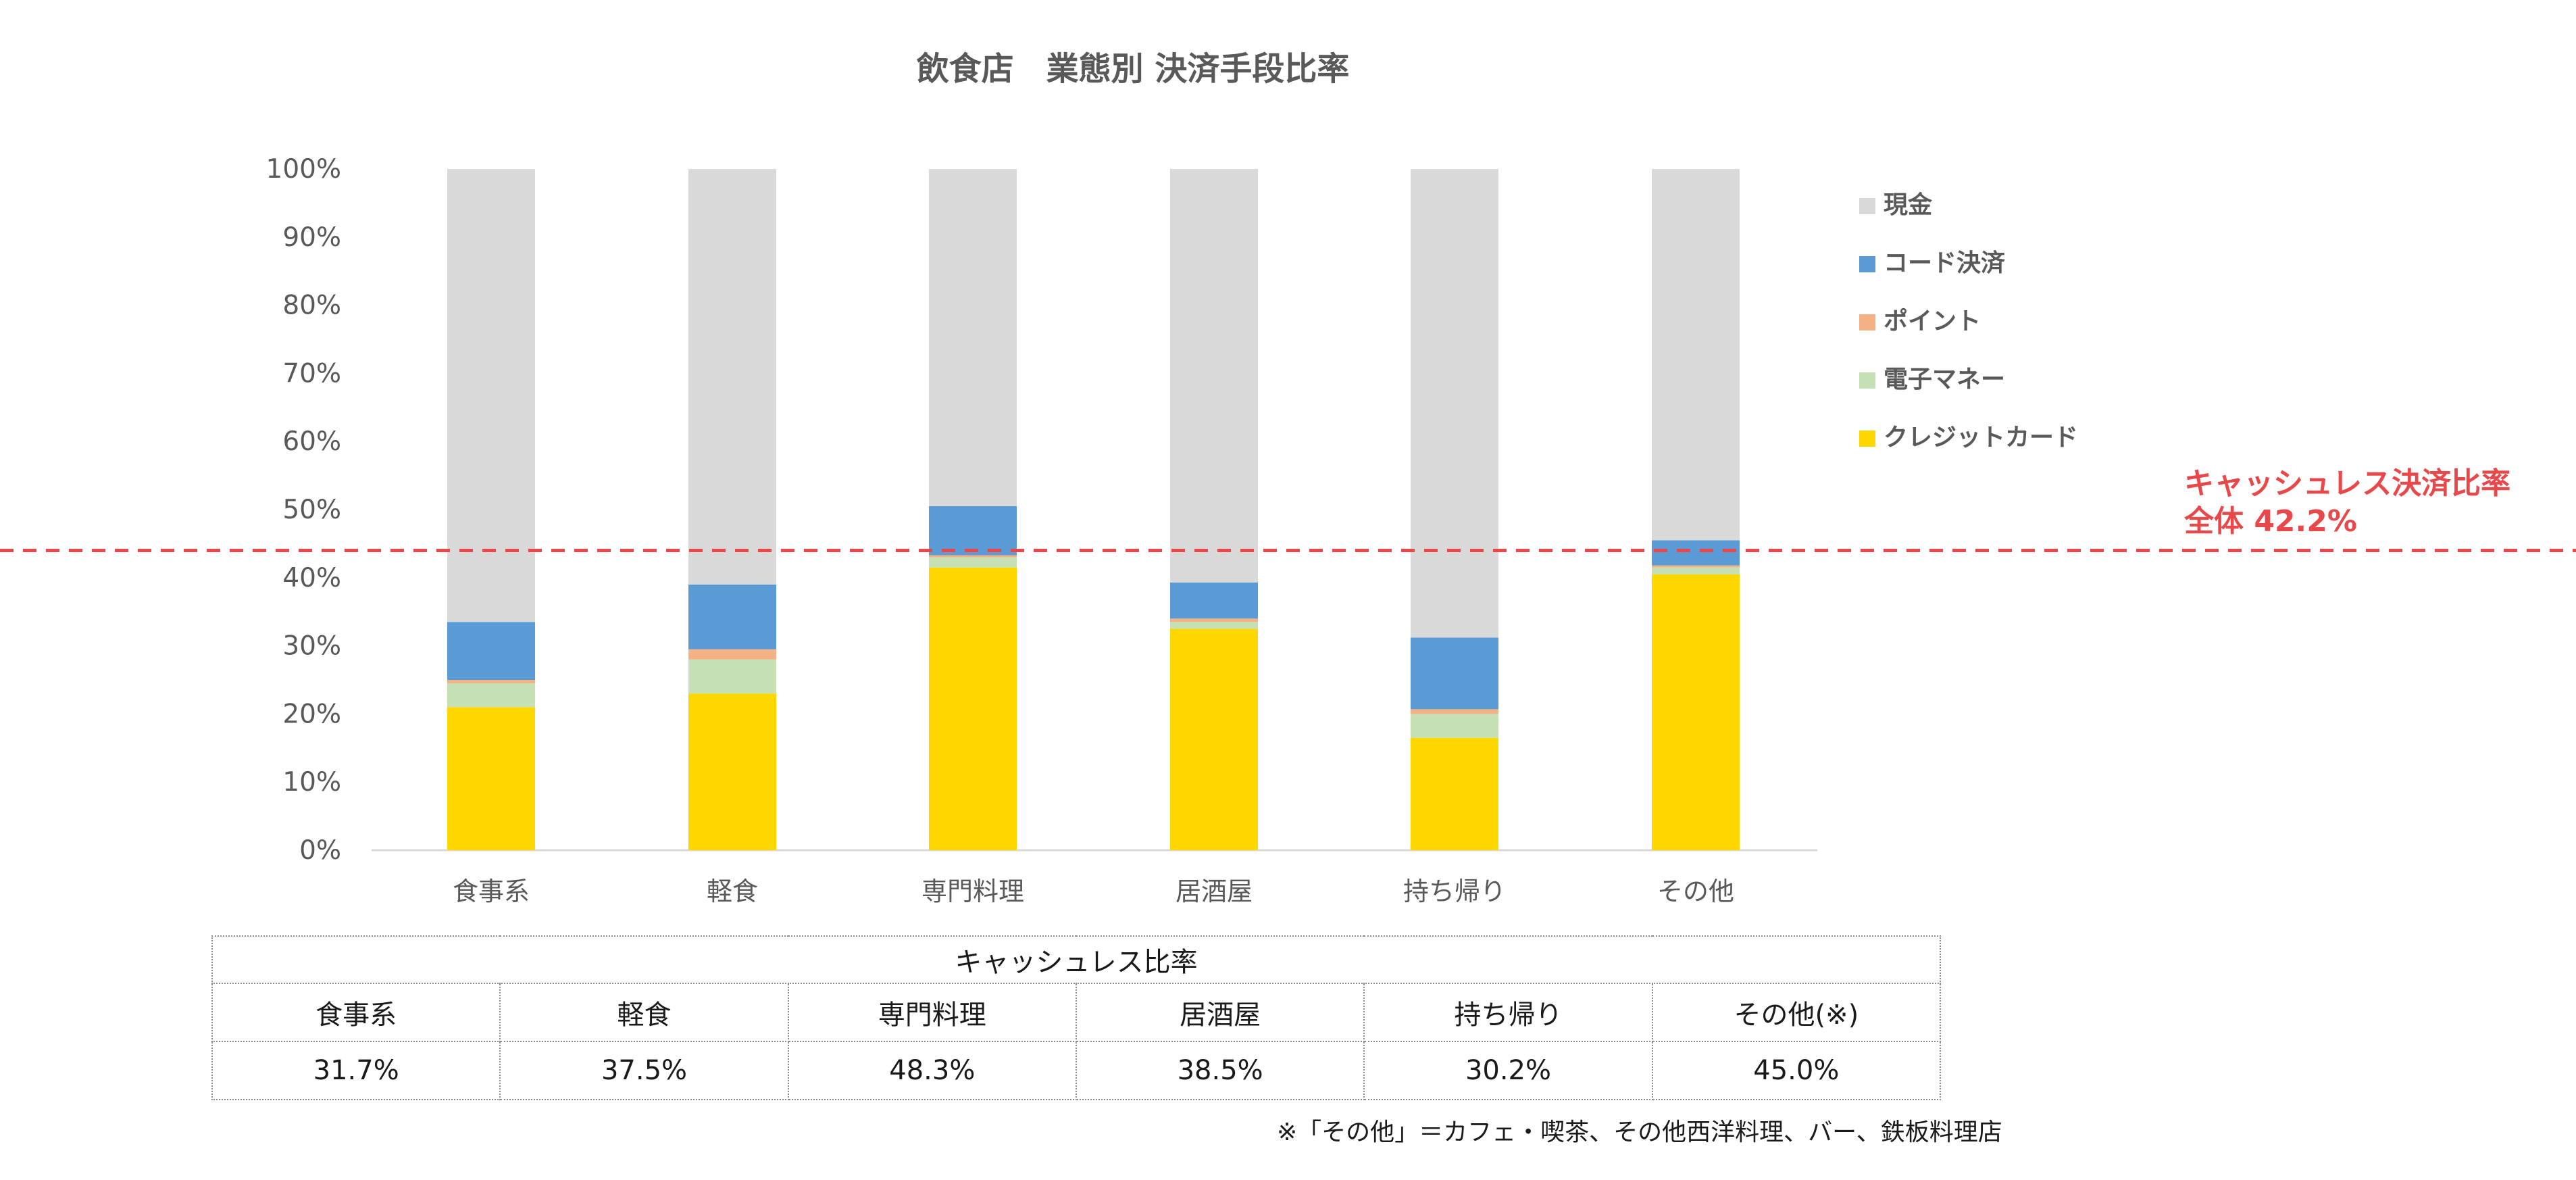 Image resolution: width=2576 pixels, height=1180 pixels. Describe the element at coordinates (2347, 484) in the screenshot. I see `reference-label-line1: キャッシュレス決済比率` at that location.